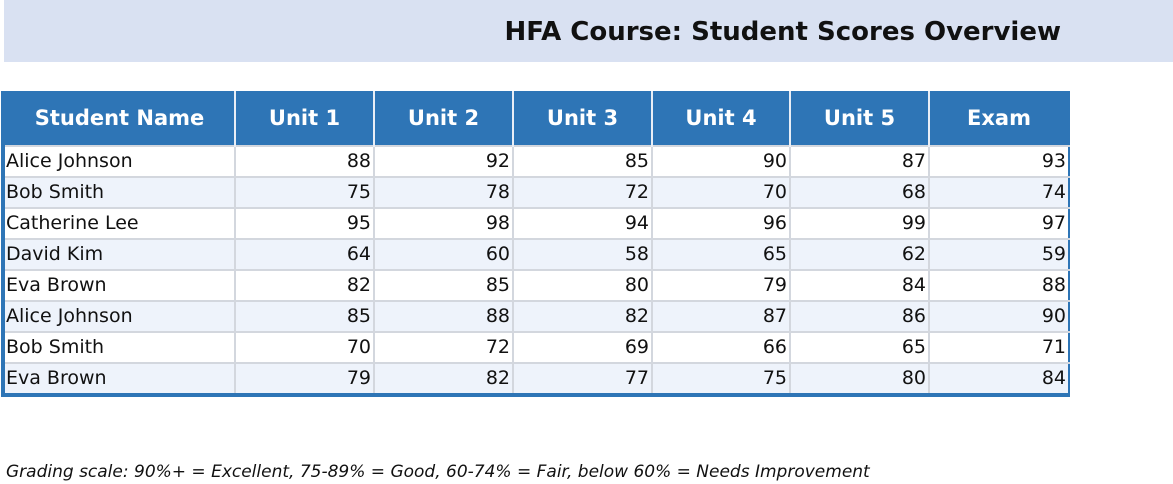  Describe the element at coordinates (583, 223) in the screenshot. I see `score-cell: 94` at that location.